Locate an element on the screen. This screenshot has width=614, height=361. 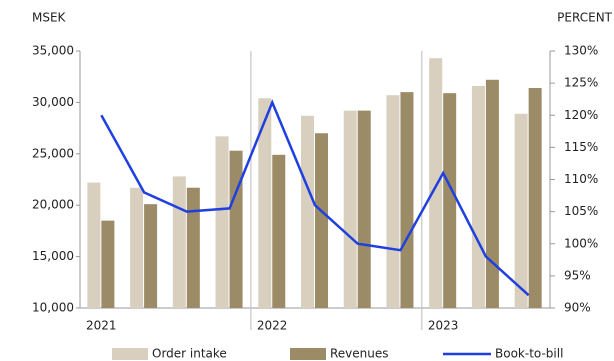
x-tick-label: 2021 is located at coordinates (101, 326).